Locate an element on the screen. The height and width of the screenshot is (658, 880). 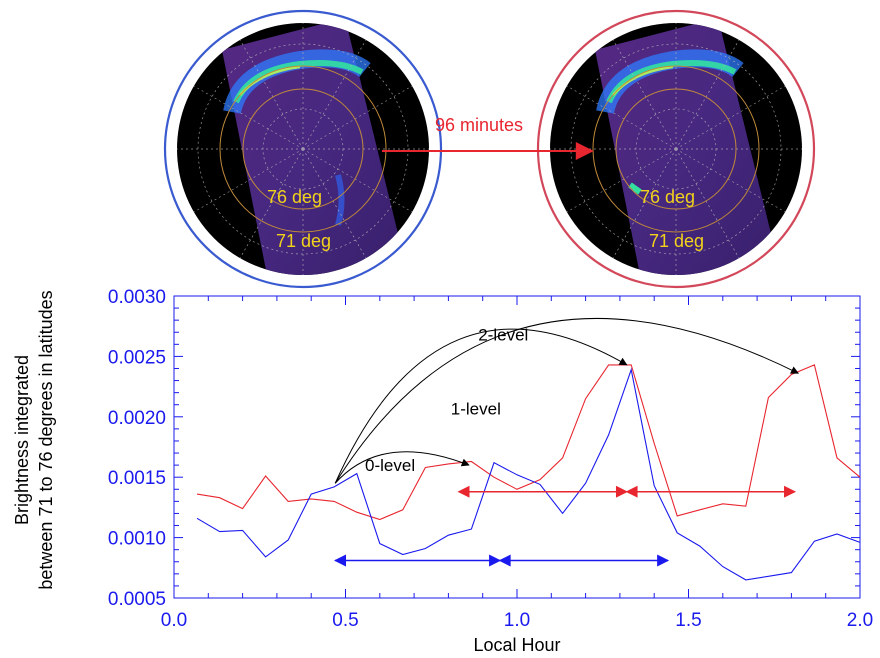
y-axis-title-line1: Brightness integrated is located at coordinates (22, 440).